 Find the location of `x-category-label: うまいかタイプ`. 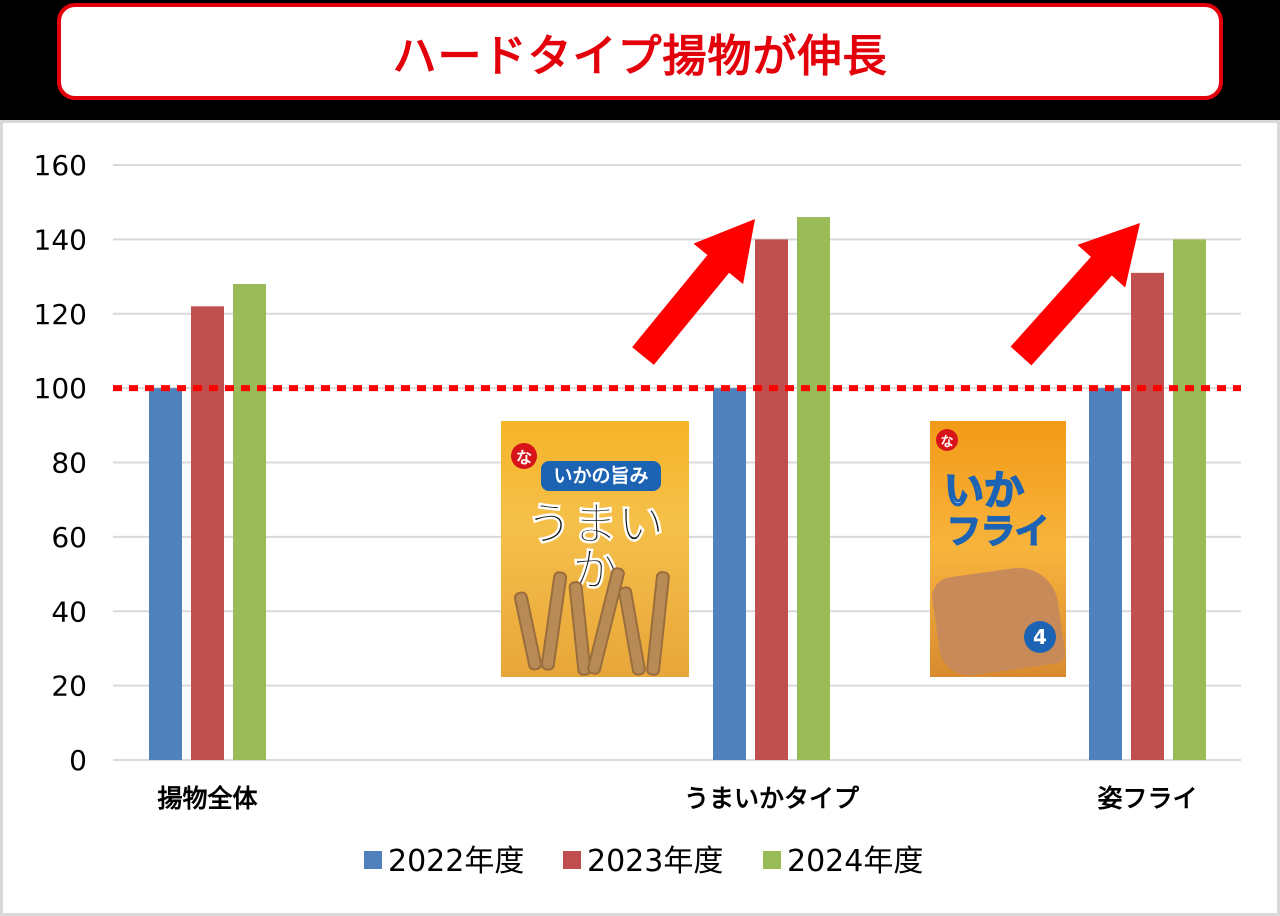

x-category-label: うまいかタイプ is located at coordinates (772, 798).